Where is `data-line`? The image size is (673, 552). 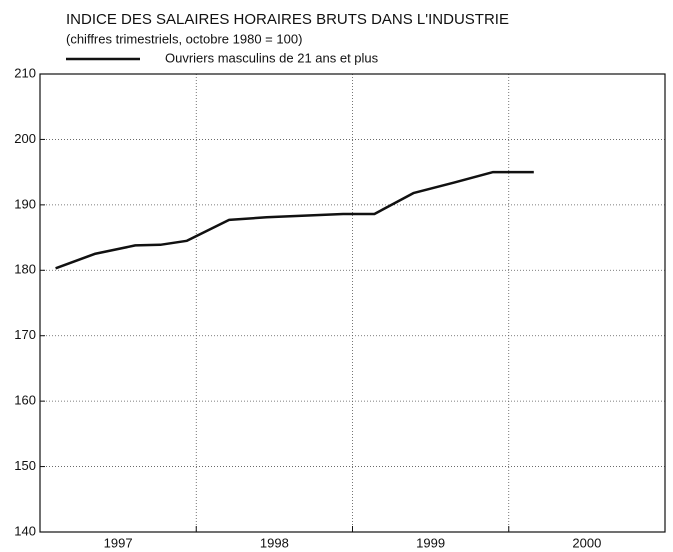 data-line is located at coordinates (294, 220).